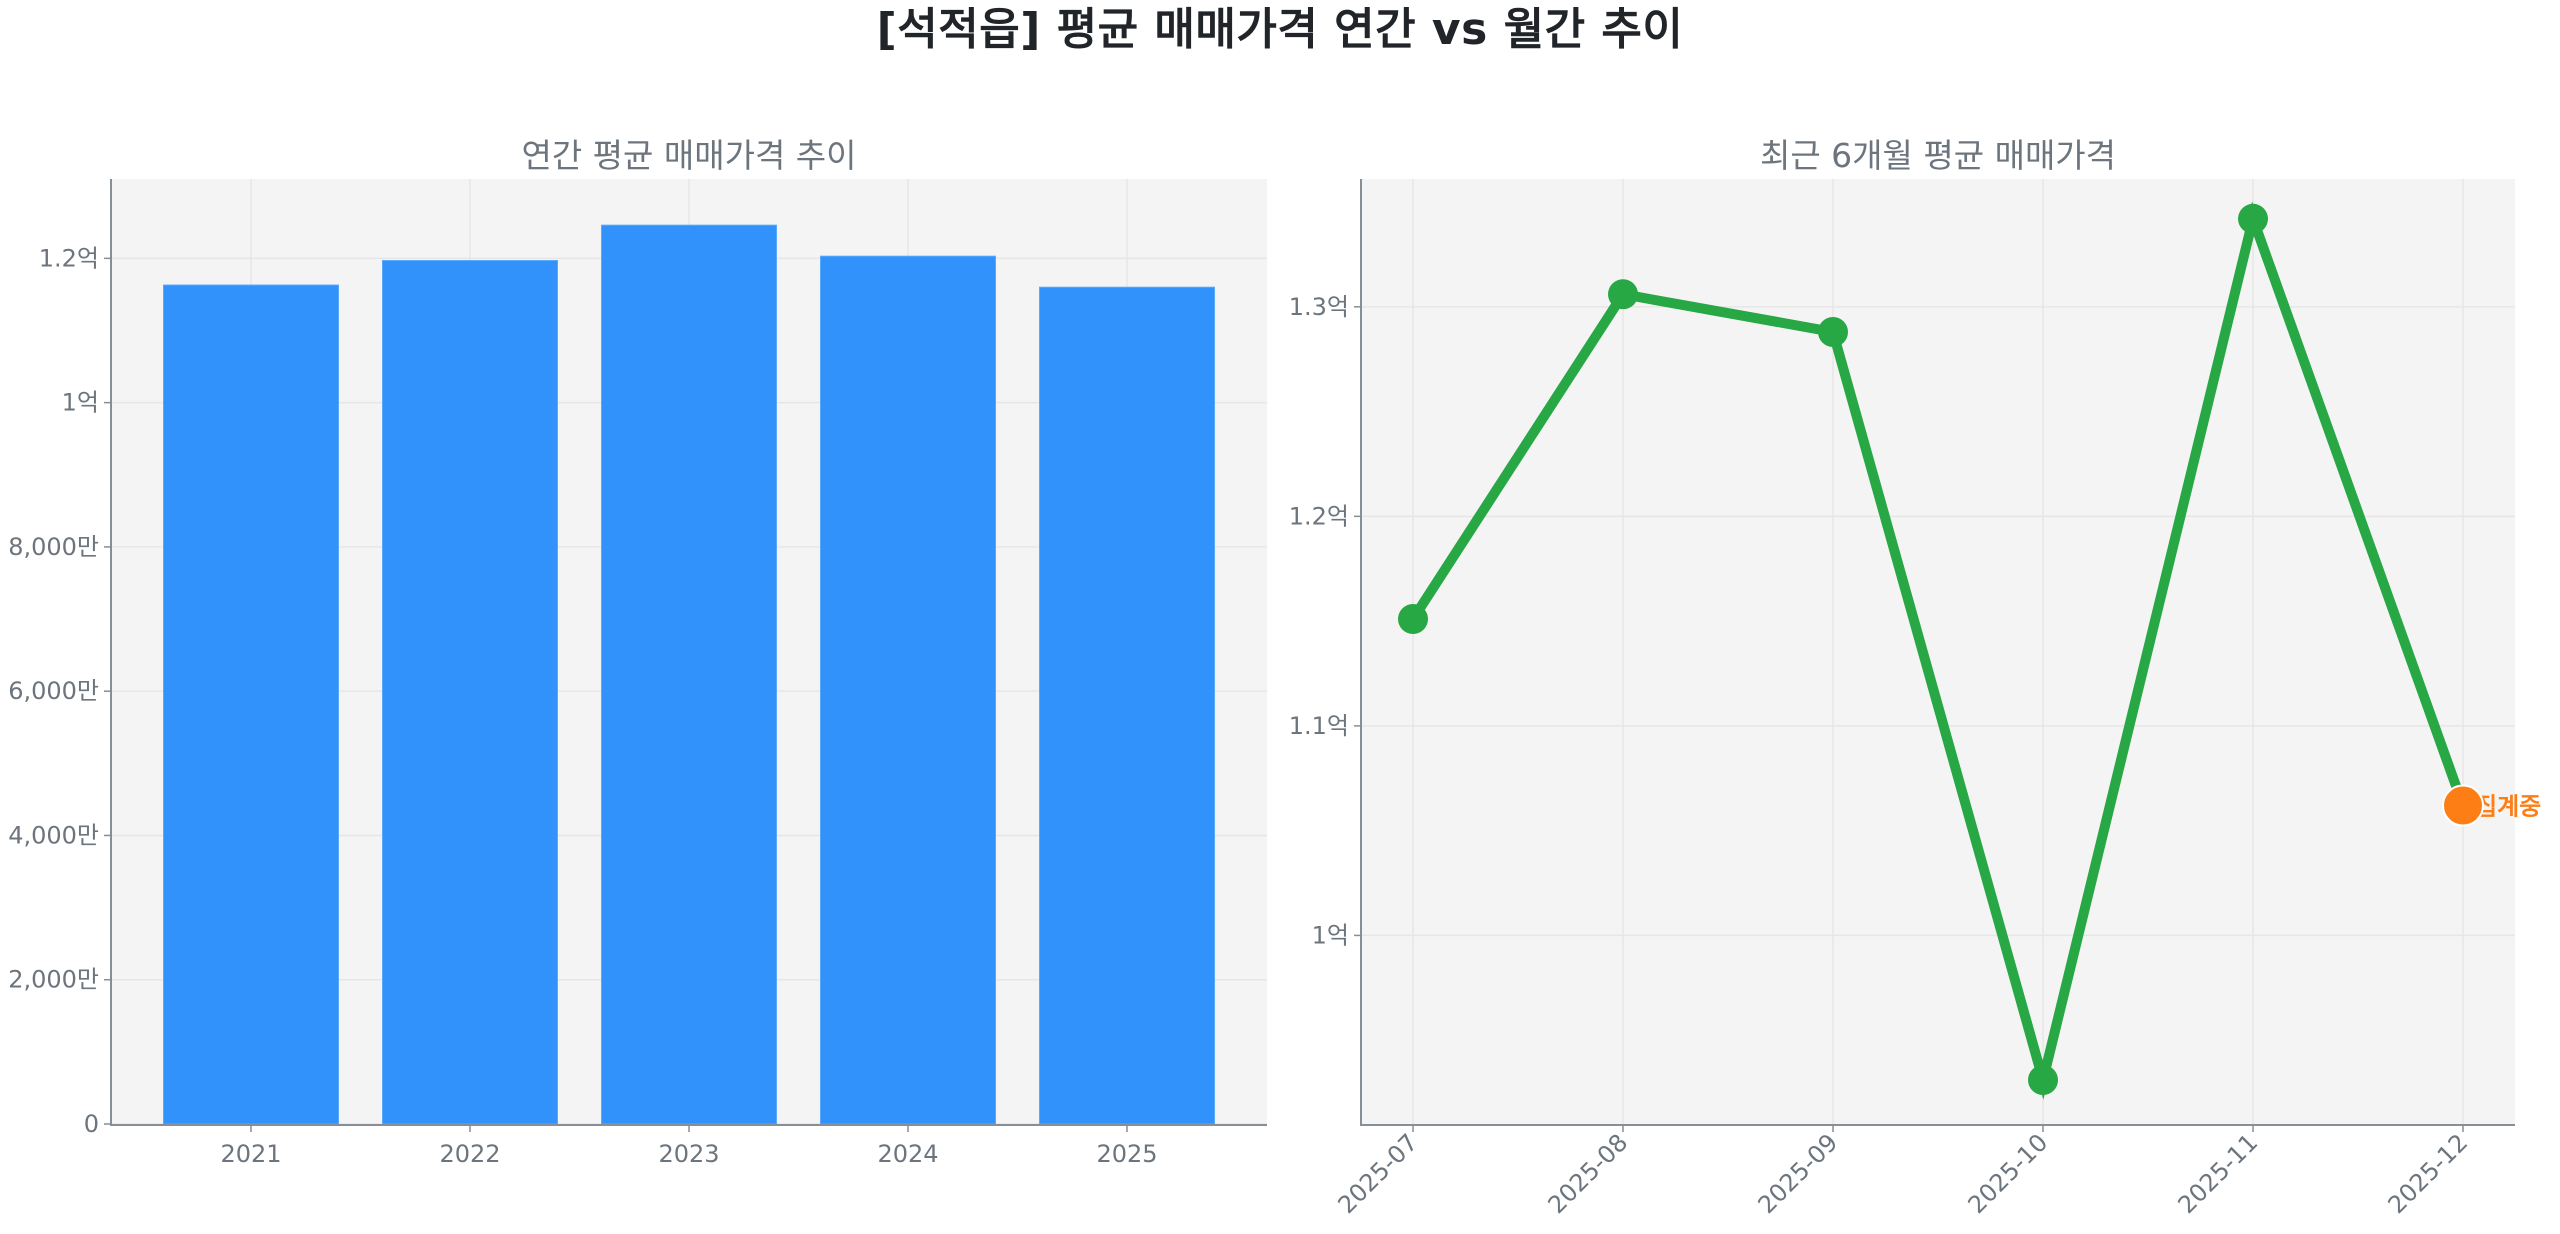  Describe the element at coordinates (53, 980) in the screenshot. I see `left-y-tick-label: 2,000만` at that location.